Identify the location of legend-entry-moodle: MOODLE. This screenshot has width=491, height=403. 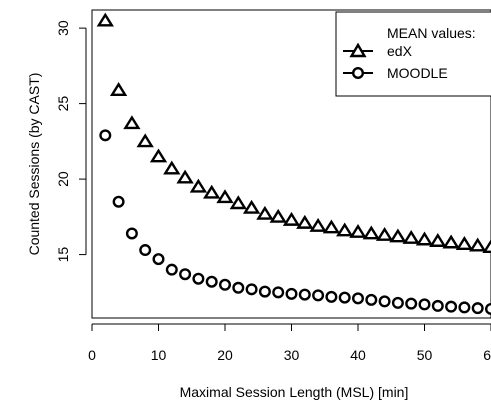
(417, 73).